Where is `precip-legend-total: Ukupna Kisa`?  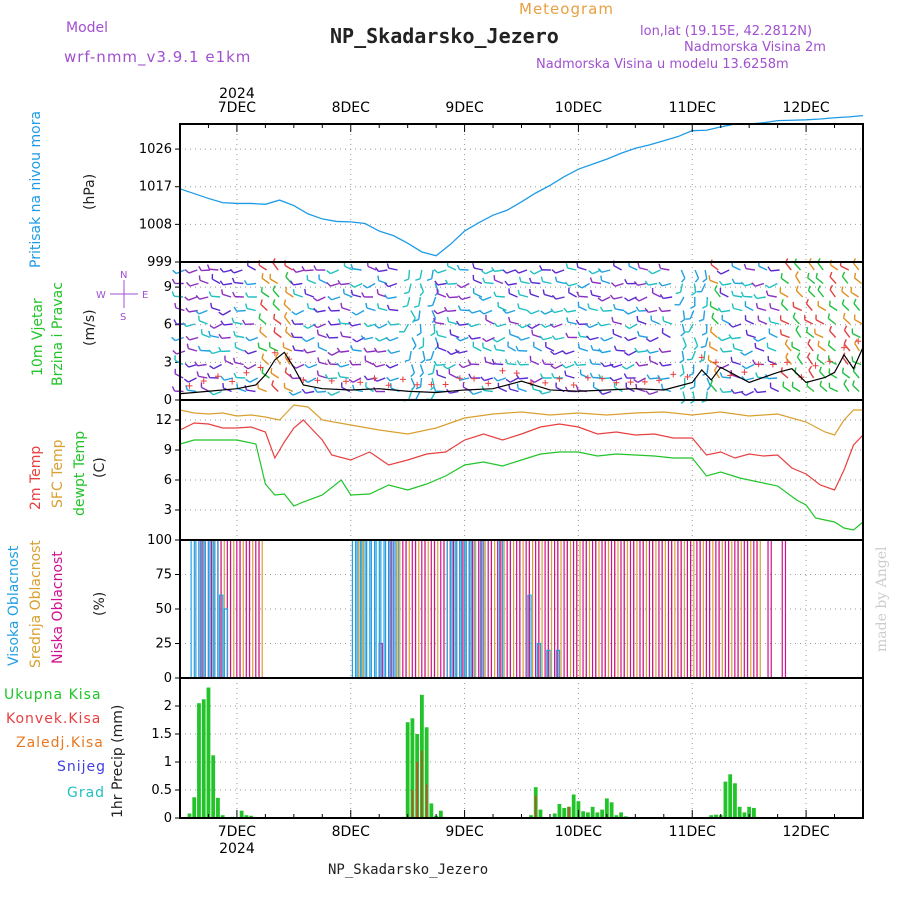 precip-legend-total: Ukupna Kisa is located at coordinates (53, 695).